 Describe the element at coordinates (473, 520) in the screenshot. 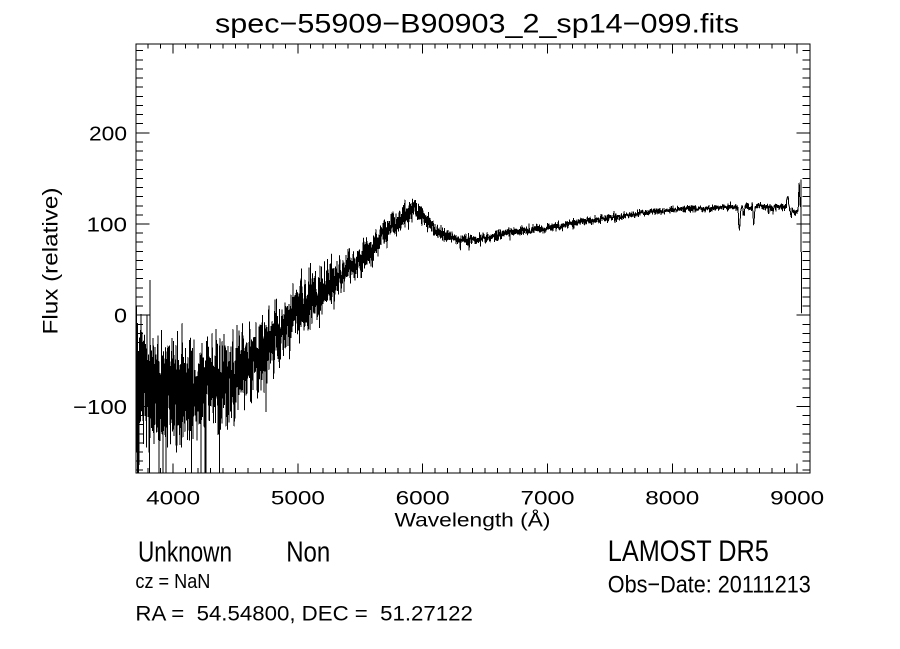

I see `svg-text: Wavelength (Å)` at that location.